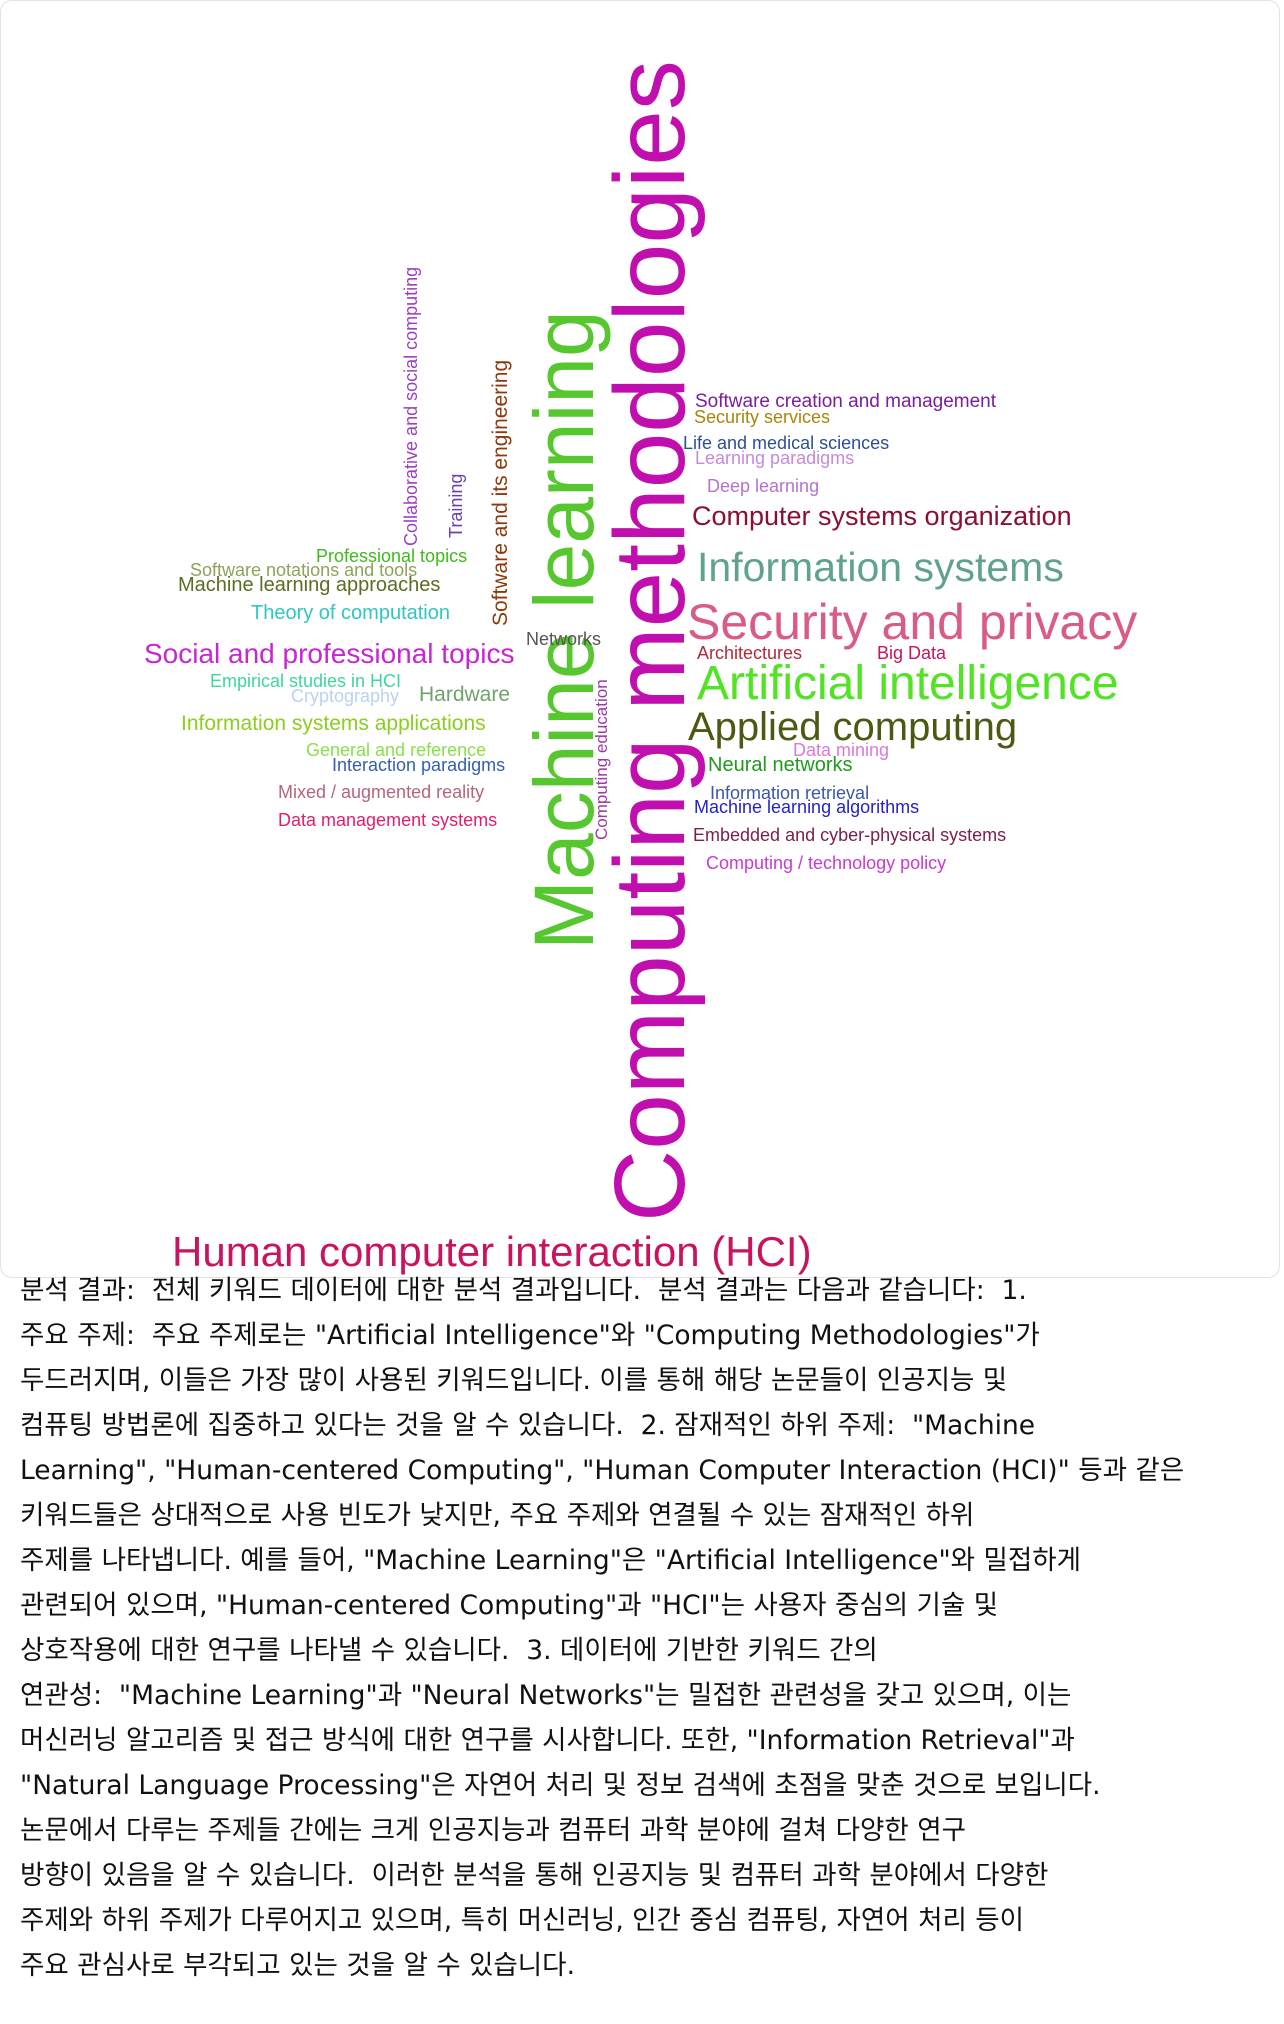 This screenshot has height=2024, width=1284. I want to click on word-applied-computing: Applied computing, so click(853, 727).